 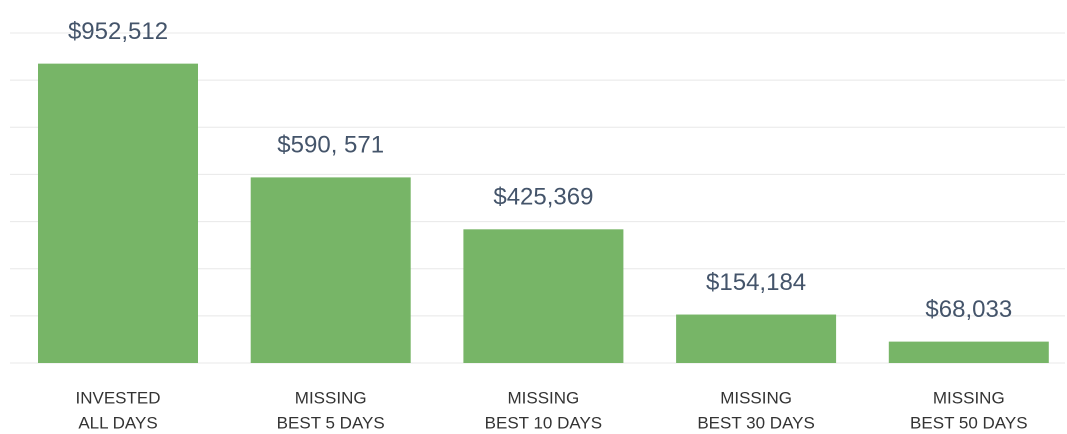 I want to click on value-label: $154,184, so click(x=756, y=282).